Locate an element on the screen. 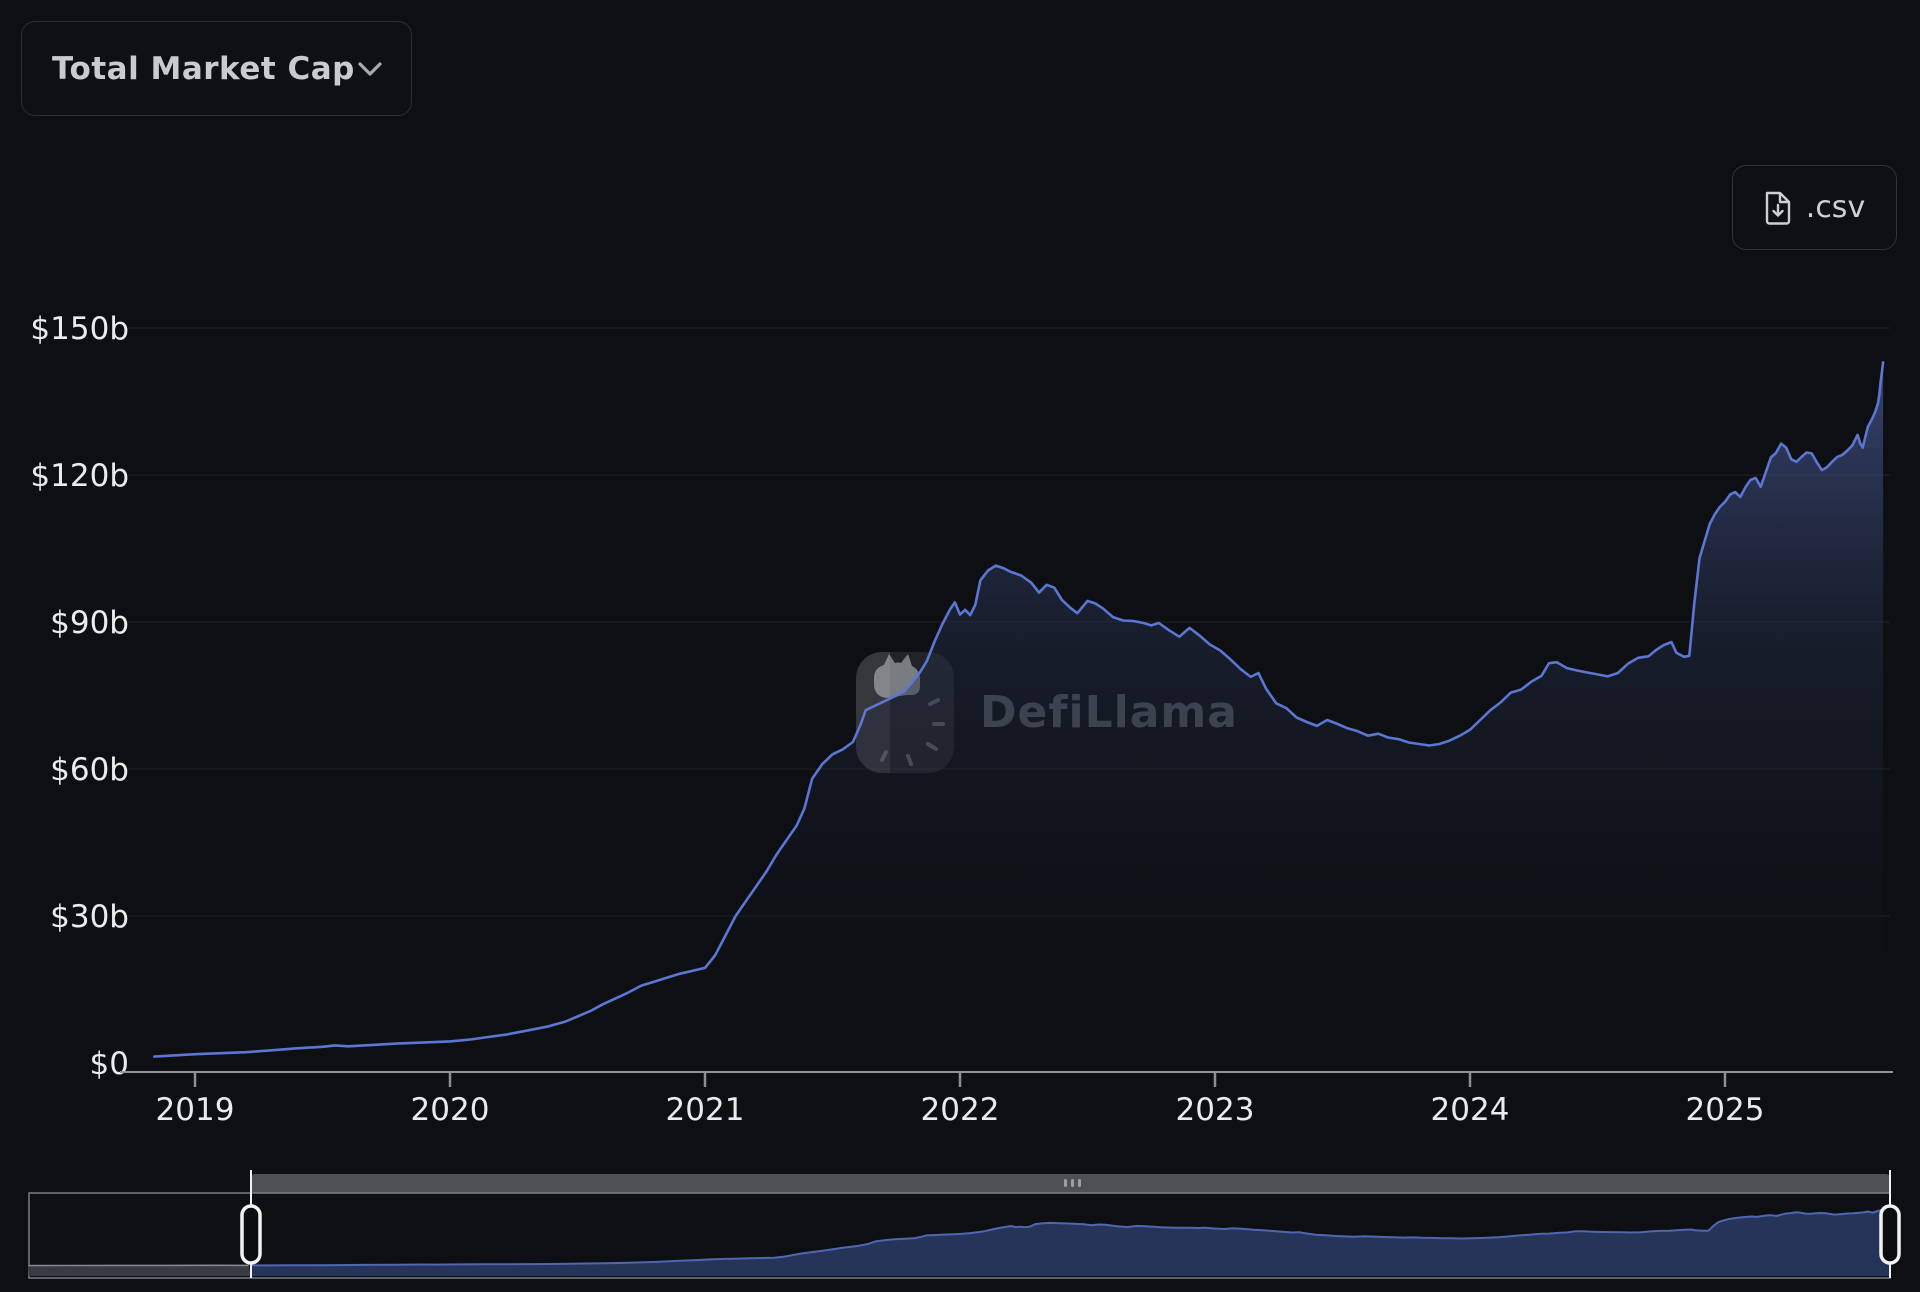 The image size is (1920, 1292). minimap-selected-area is located at coordinates (1072, 1240).